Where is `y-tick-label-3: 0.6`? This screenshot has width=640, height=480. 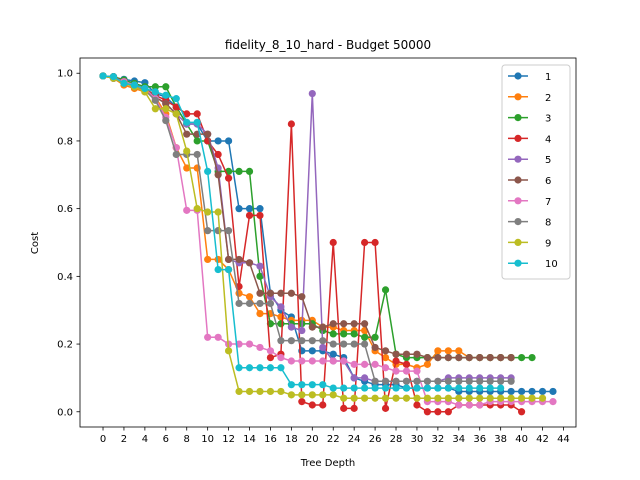 y-tick-label-3: 0.6 is located at coordinates (65, 209).